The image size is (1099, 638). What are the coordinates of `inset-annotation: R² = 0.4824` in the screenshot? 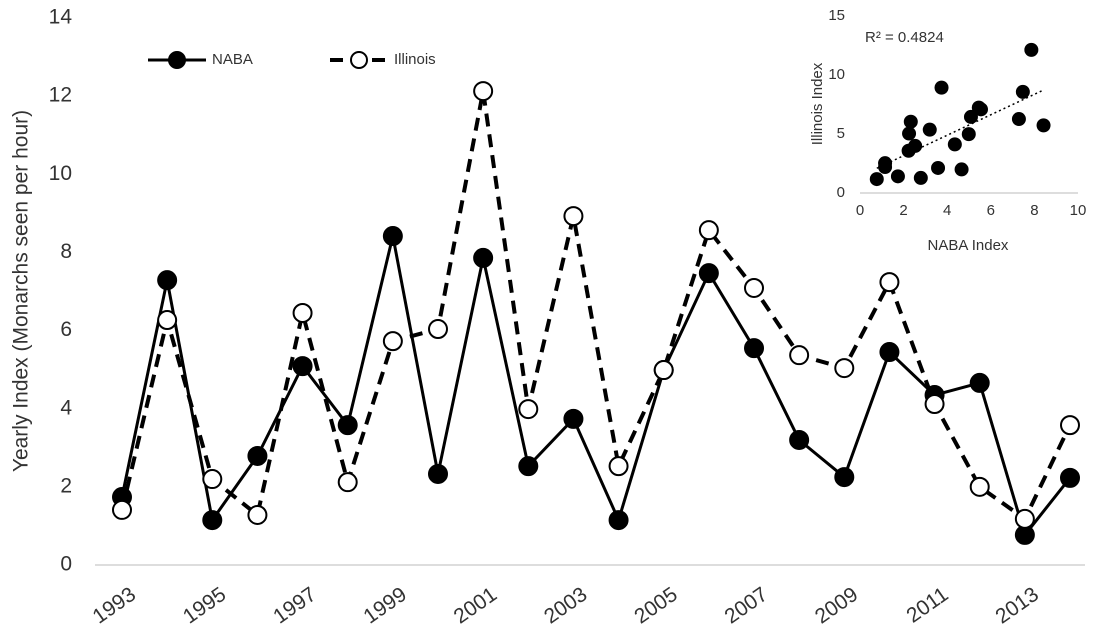 It's located at (904, 37).